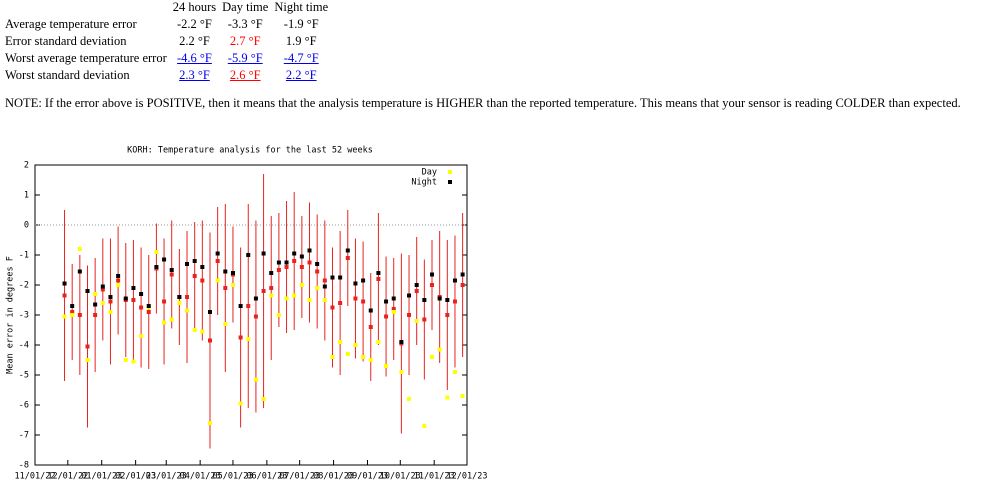  Describe the element at coordinates (26, 166) in the screenshot. I see `y-tick-label: 2` at that location.